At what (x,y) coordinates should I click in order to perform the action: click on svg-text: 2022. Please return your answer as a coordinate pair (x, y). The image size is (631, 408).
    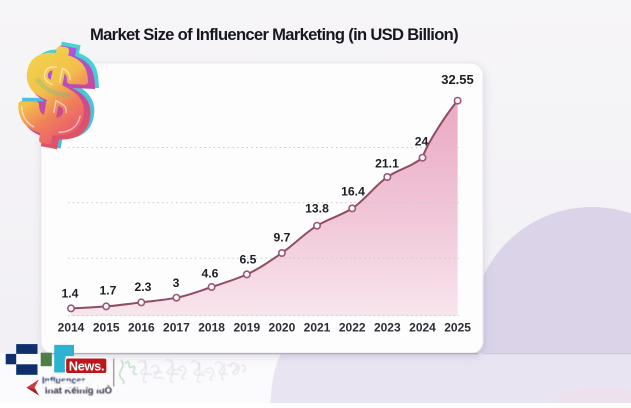
    Looking at the image, I should click on (352, 328).